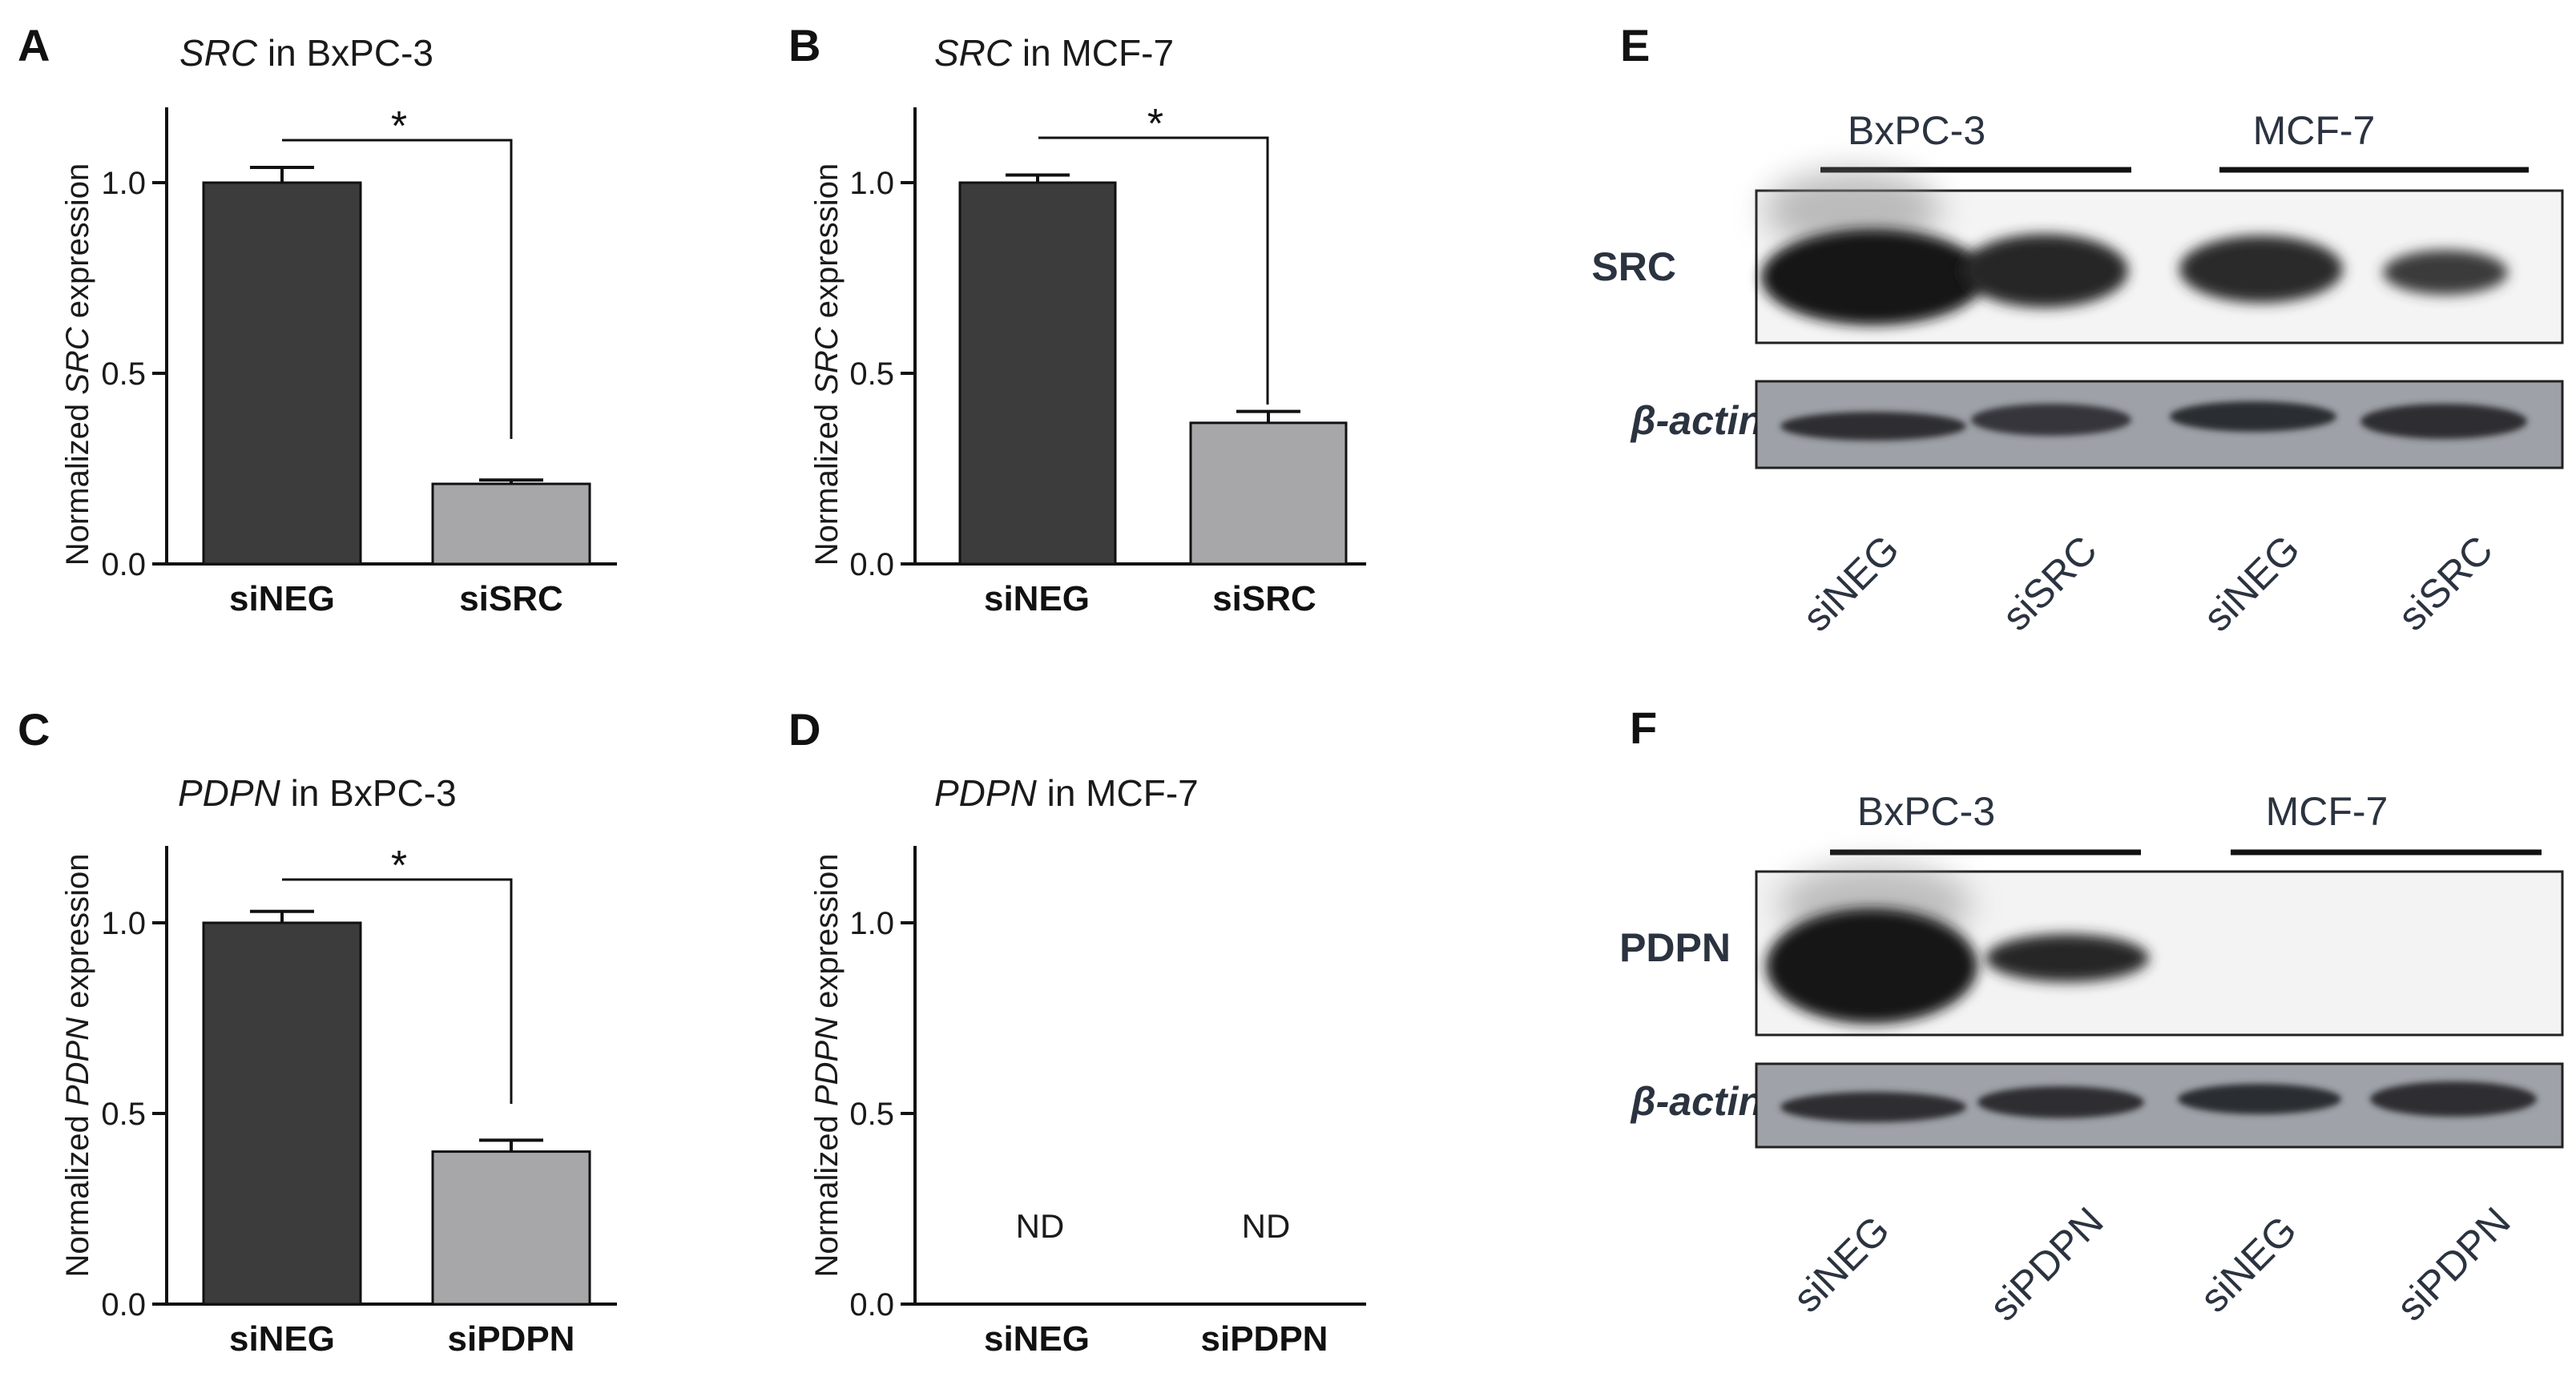 The height and width of the screenshot is (1377, 2576). What do you see at coordinates (1038, 178) in the screenshot?
I see `error-bar-b-sineg` at bounding box center [1038, 178].